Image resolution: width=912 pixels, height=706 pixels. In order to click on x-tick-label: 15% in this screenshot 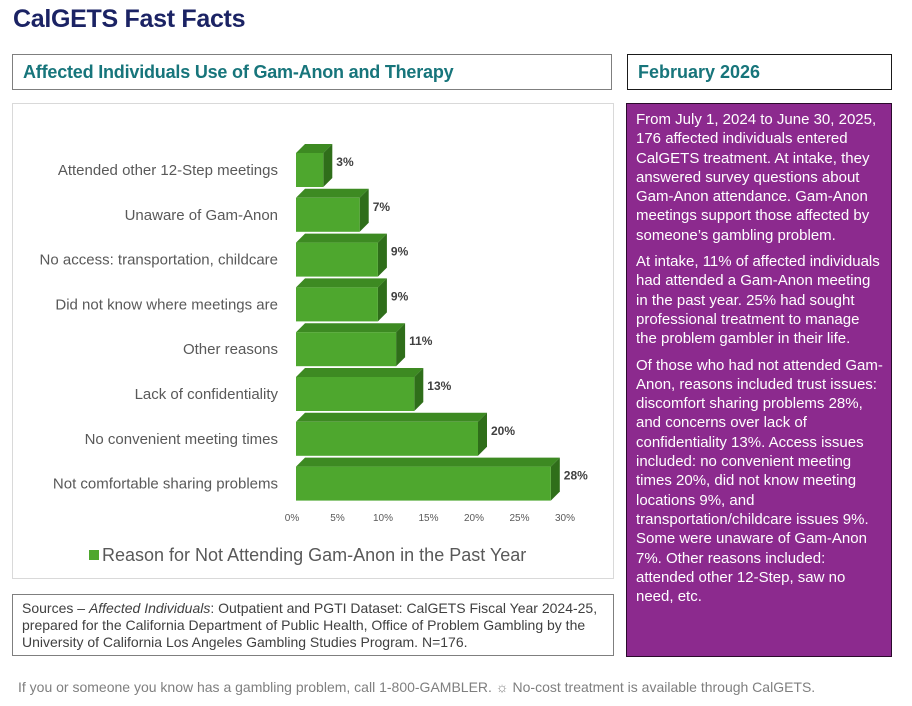, I will do `click(428, 518)`.